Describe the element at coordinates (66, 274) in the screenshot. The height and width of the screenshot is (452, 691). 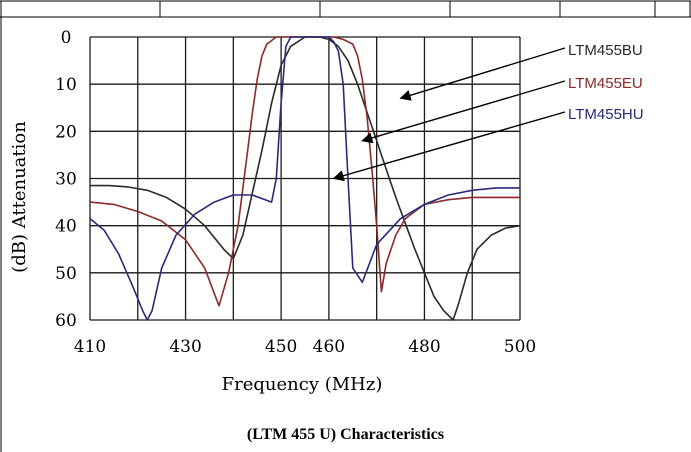
I see `y-tick-label: 50` at that location.